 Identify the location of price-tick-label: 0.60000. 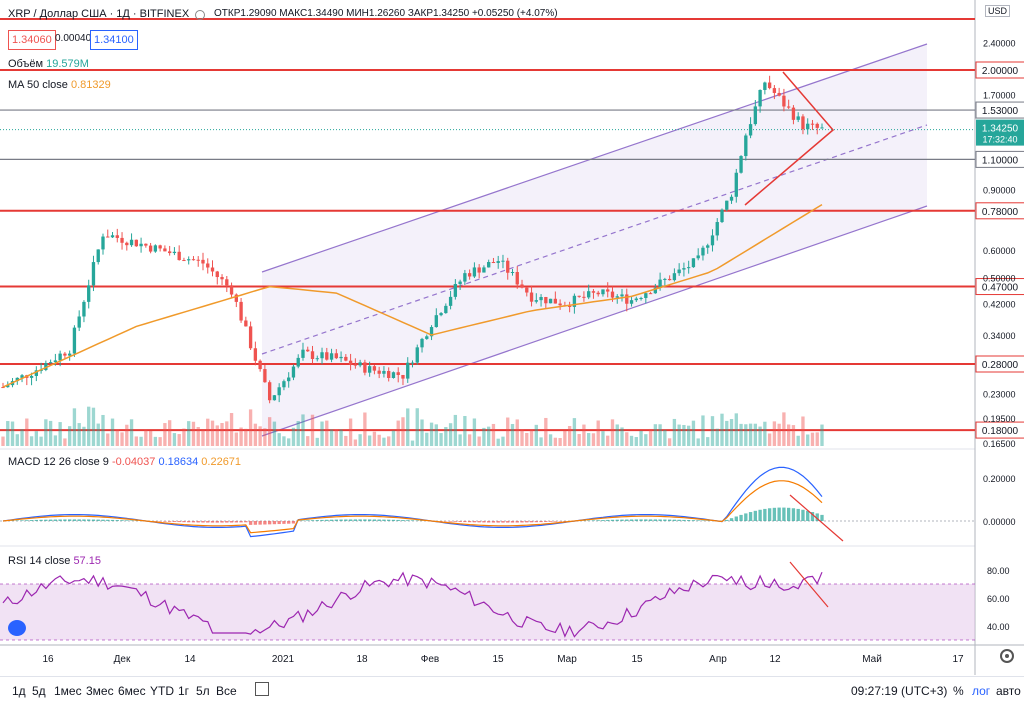
(999, 251).